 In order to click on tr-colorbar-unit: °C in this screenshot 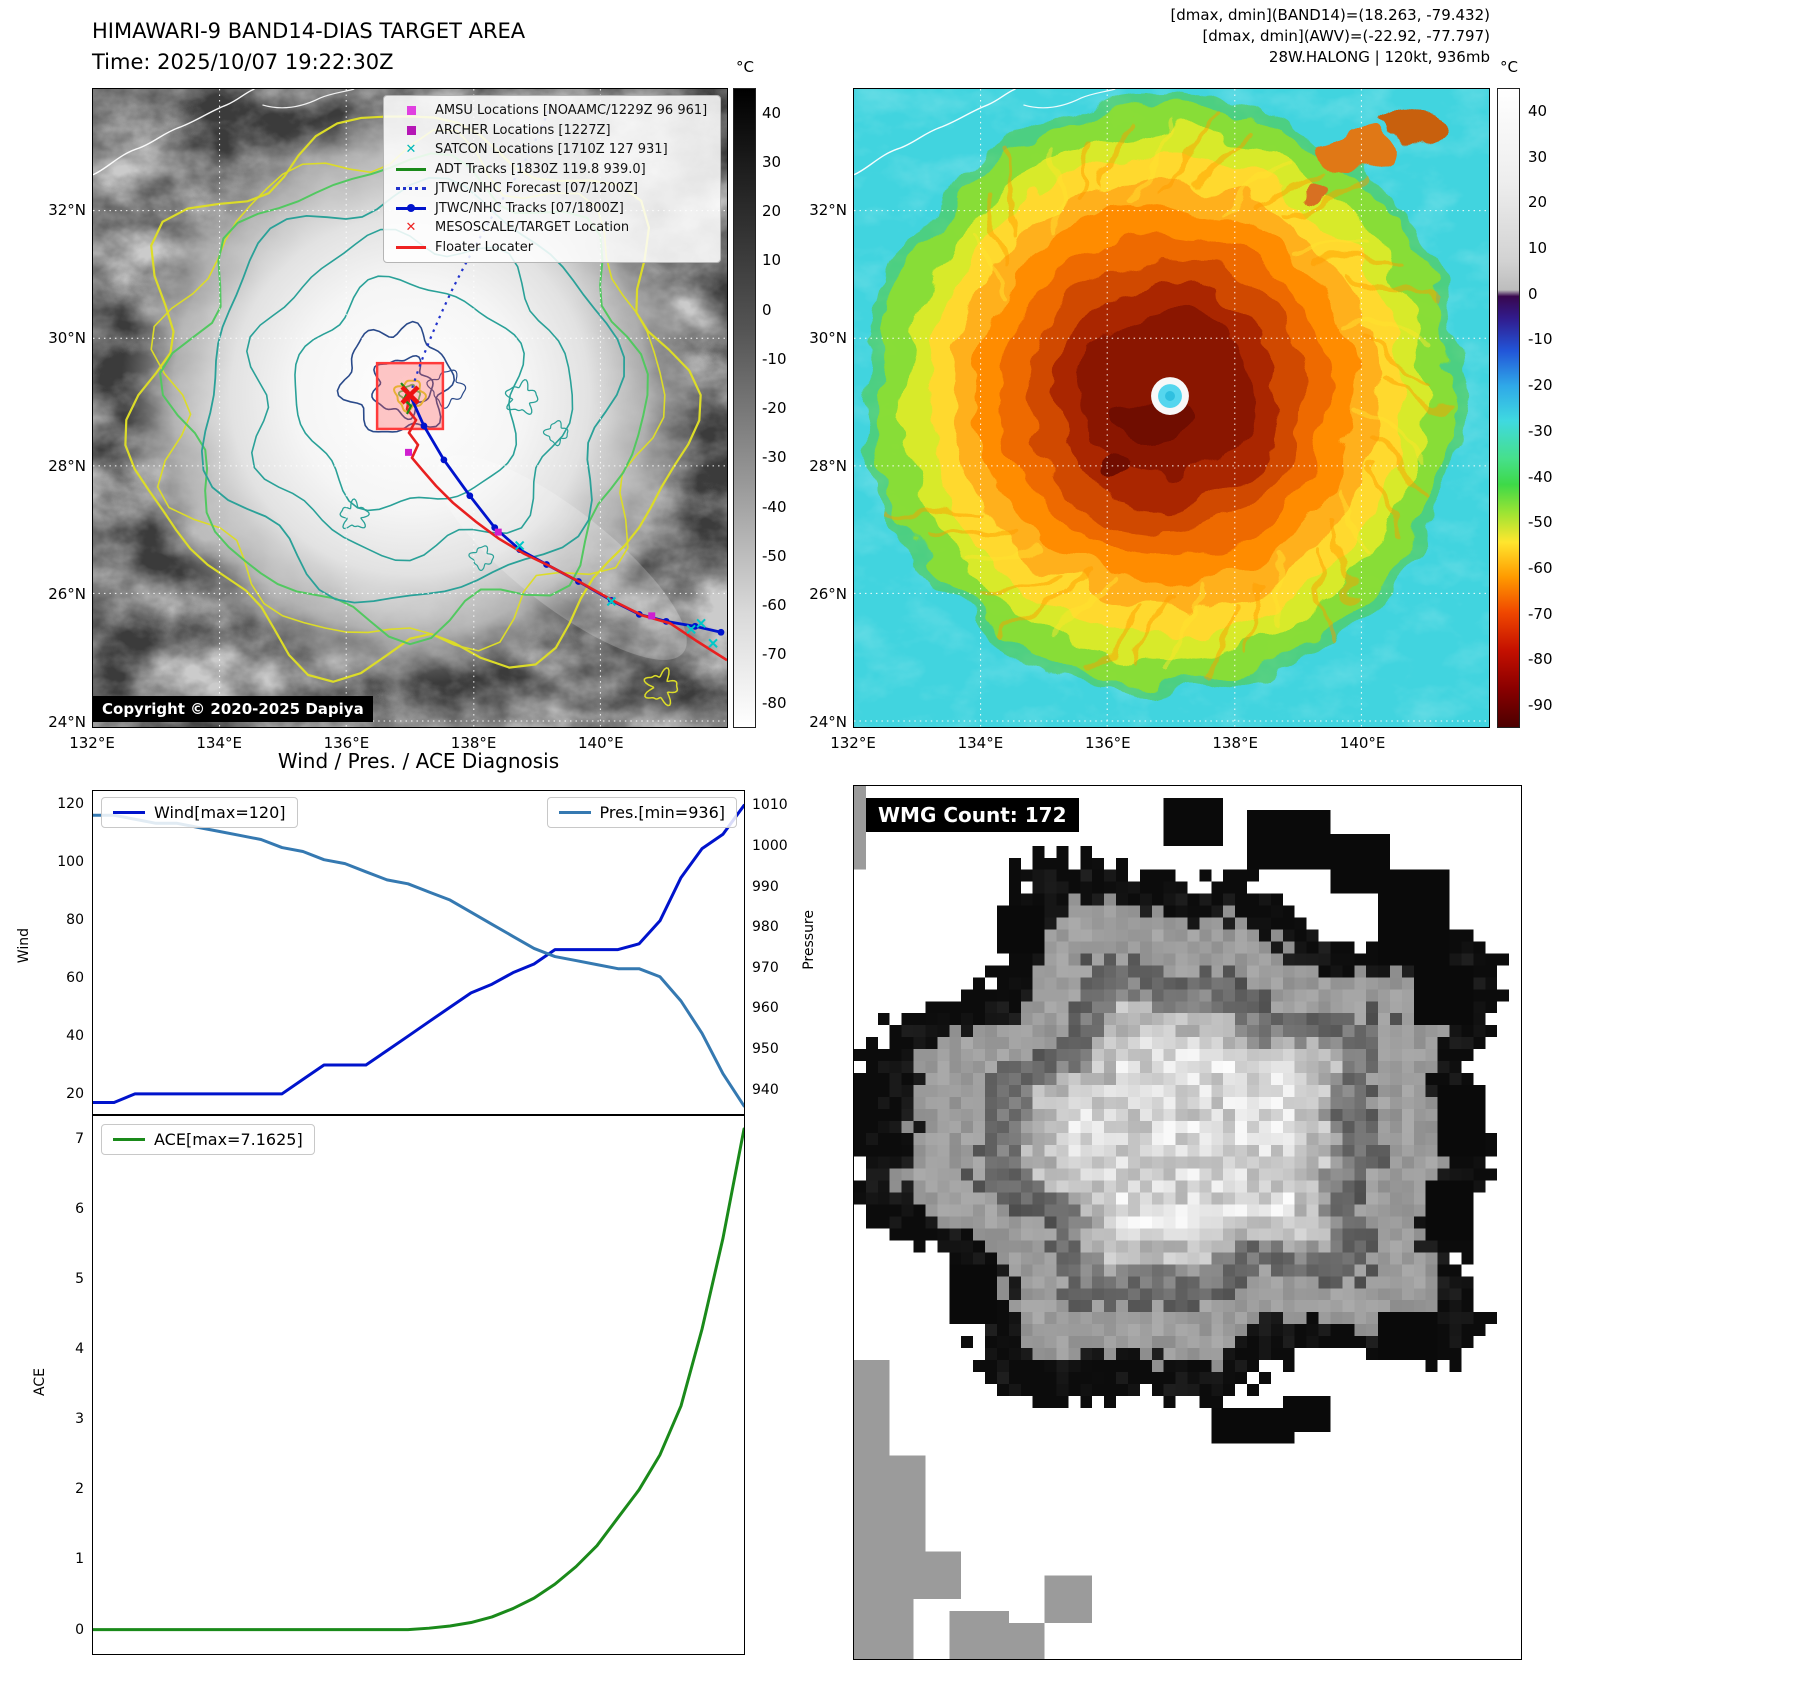, I will do `click(1509, 67)`.